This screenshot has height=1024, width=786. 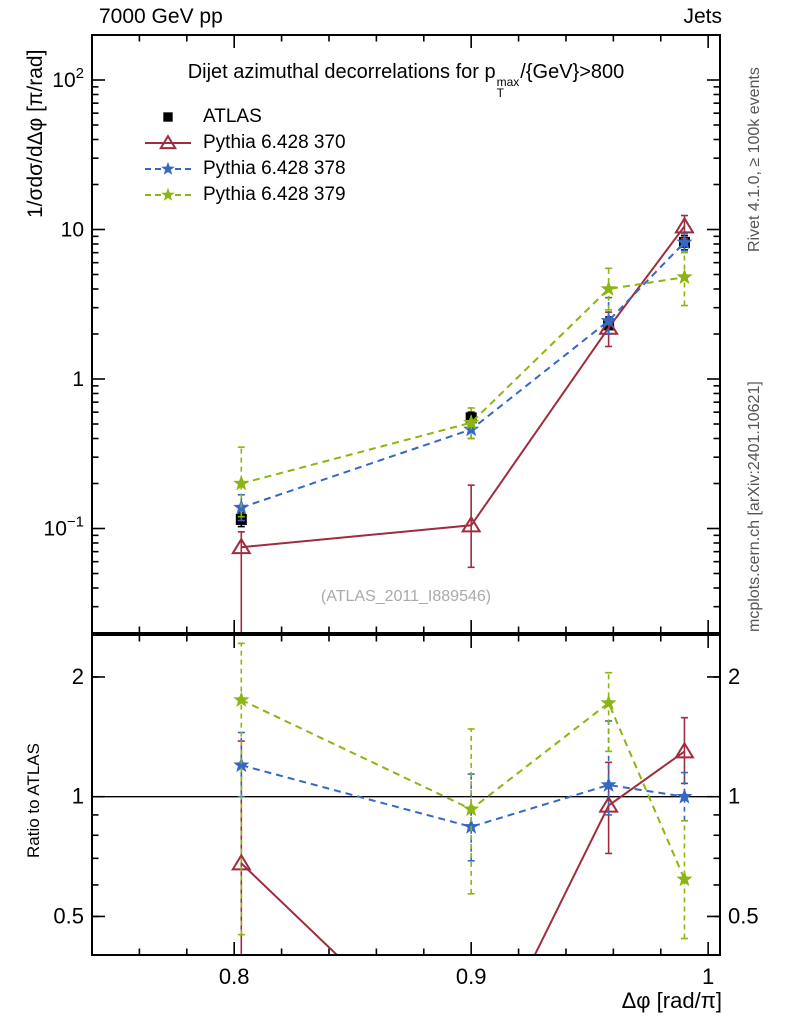 I want to click on plot-title-superscript: max, so click(x=508, y=82).